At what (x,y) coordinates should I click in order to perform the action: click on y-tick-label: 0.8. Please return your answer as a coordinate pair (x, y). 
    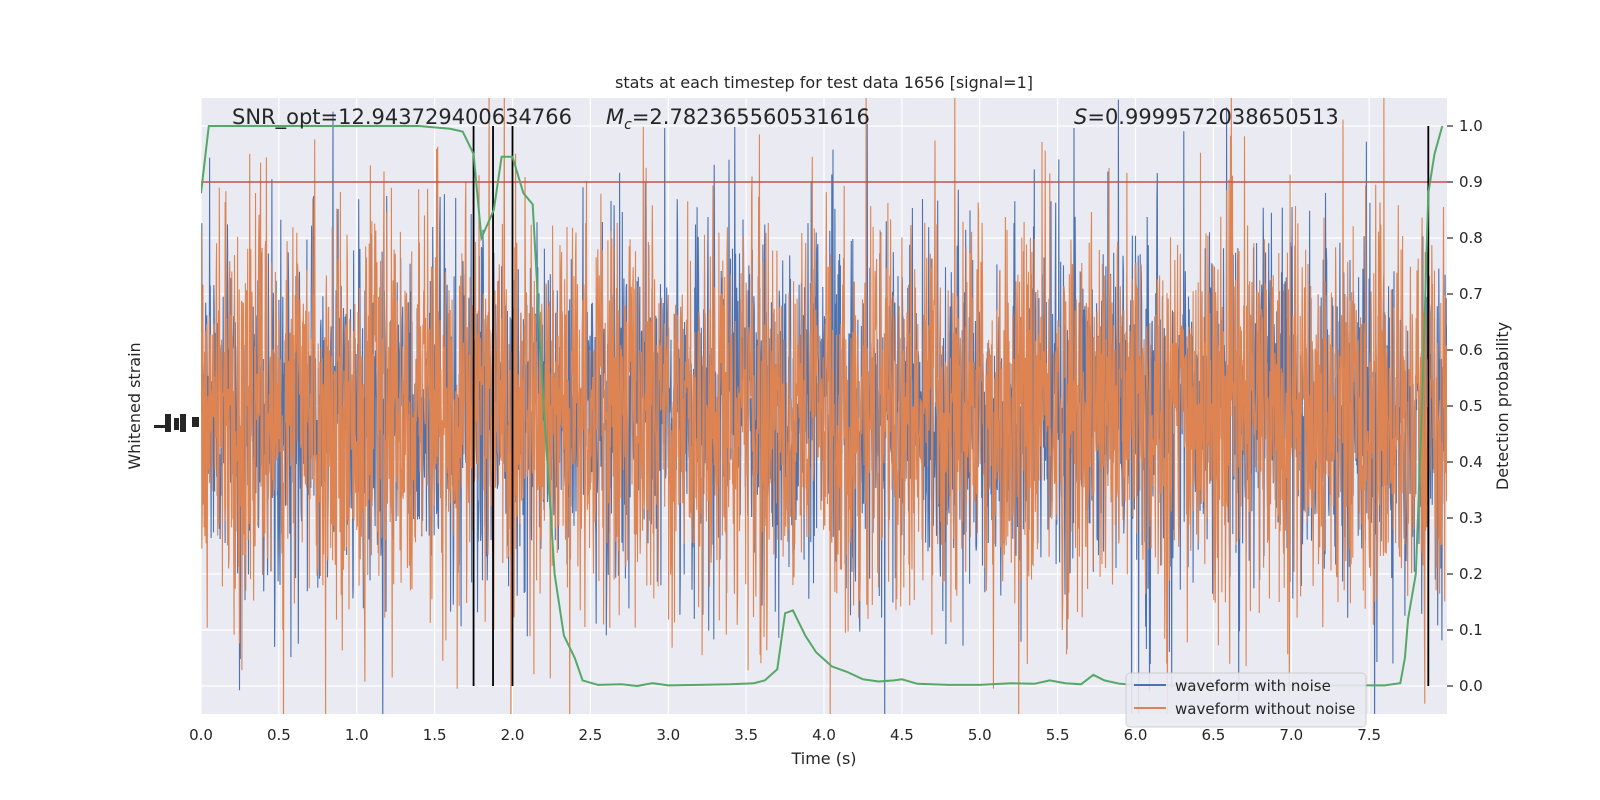
    Looking at the image, I should click on (1471, 238).